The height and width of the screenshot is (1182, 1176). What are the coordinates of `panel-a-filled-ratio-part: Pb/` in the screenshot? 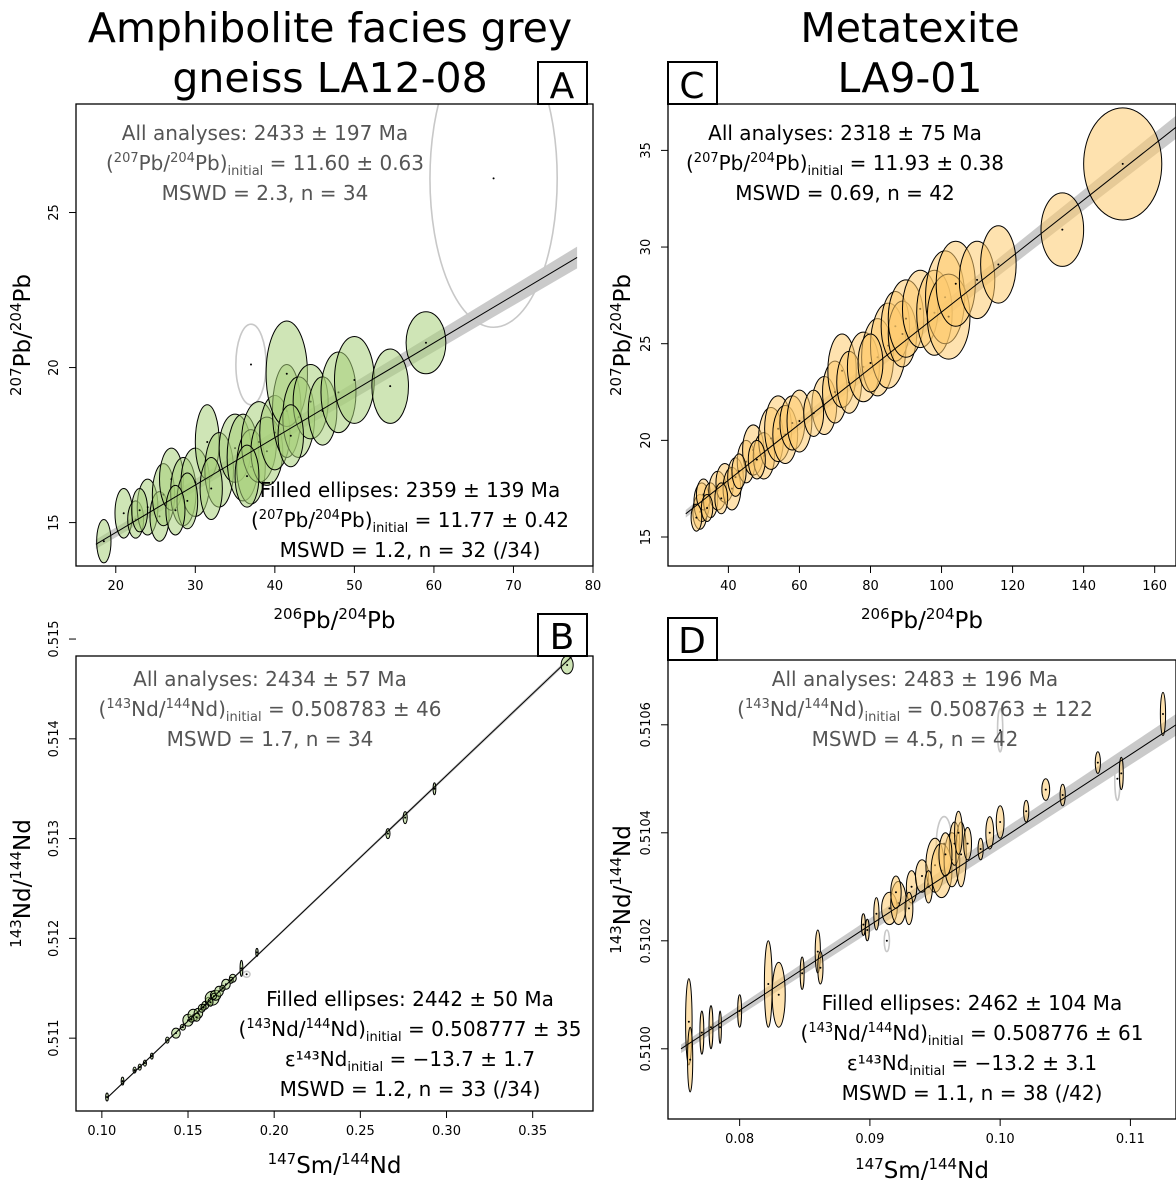 It's located at (300, 520).